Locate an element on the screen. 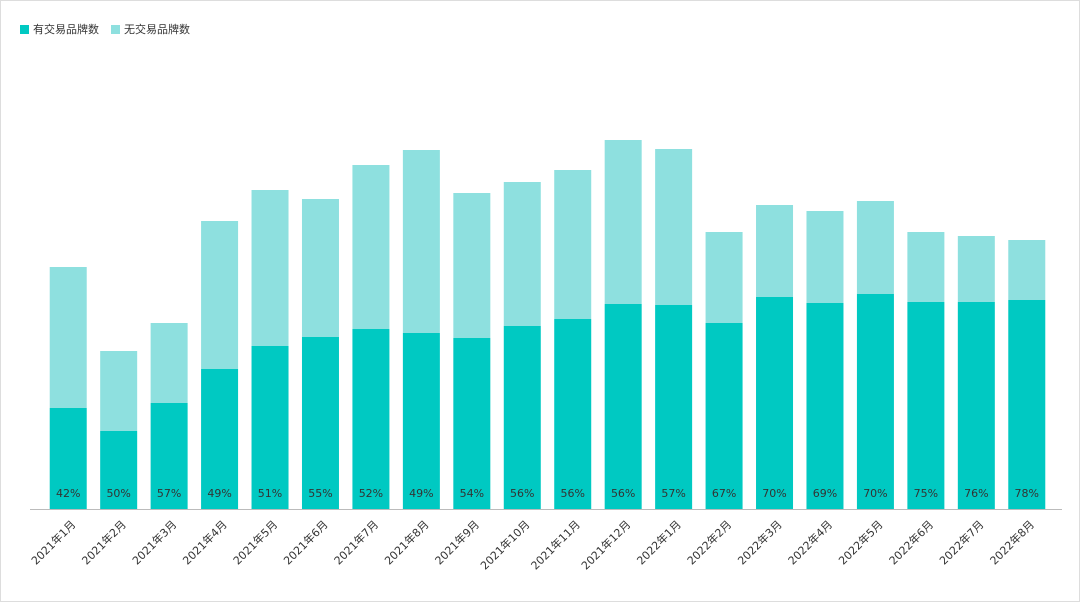 The image size is (1080, 602). share-label: 51% is located at coordinates (270, 493).